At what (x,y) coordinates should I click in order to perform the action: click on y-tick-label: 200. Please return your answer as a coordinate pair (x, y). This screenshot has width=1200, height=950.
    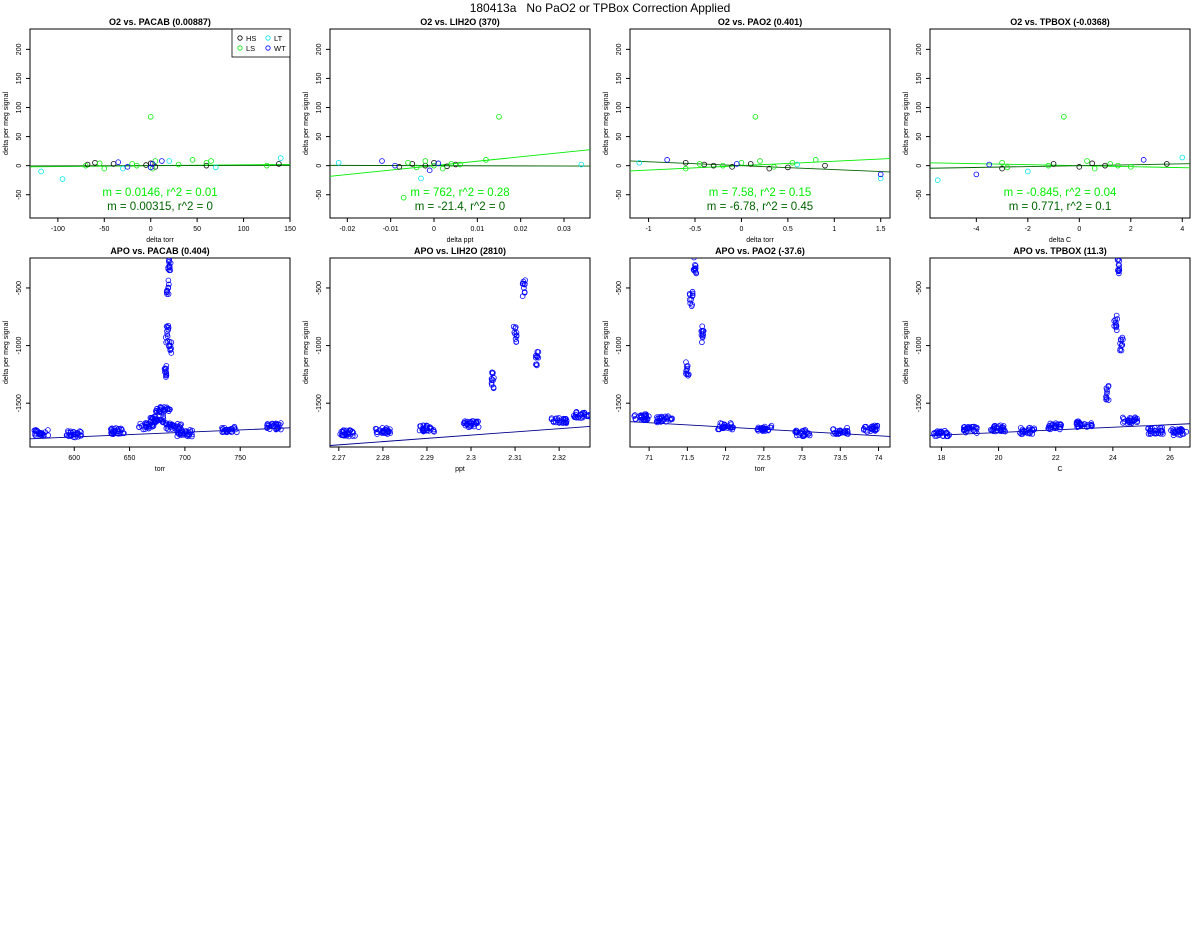
    Looking at the image, I should click on (619, 49).